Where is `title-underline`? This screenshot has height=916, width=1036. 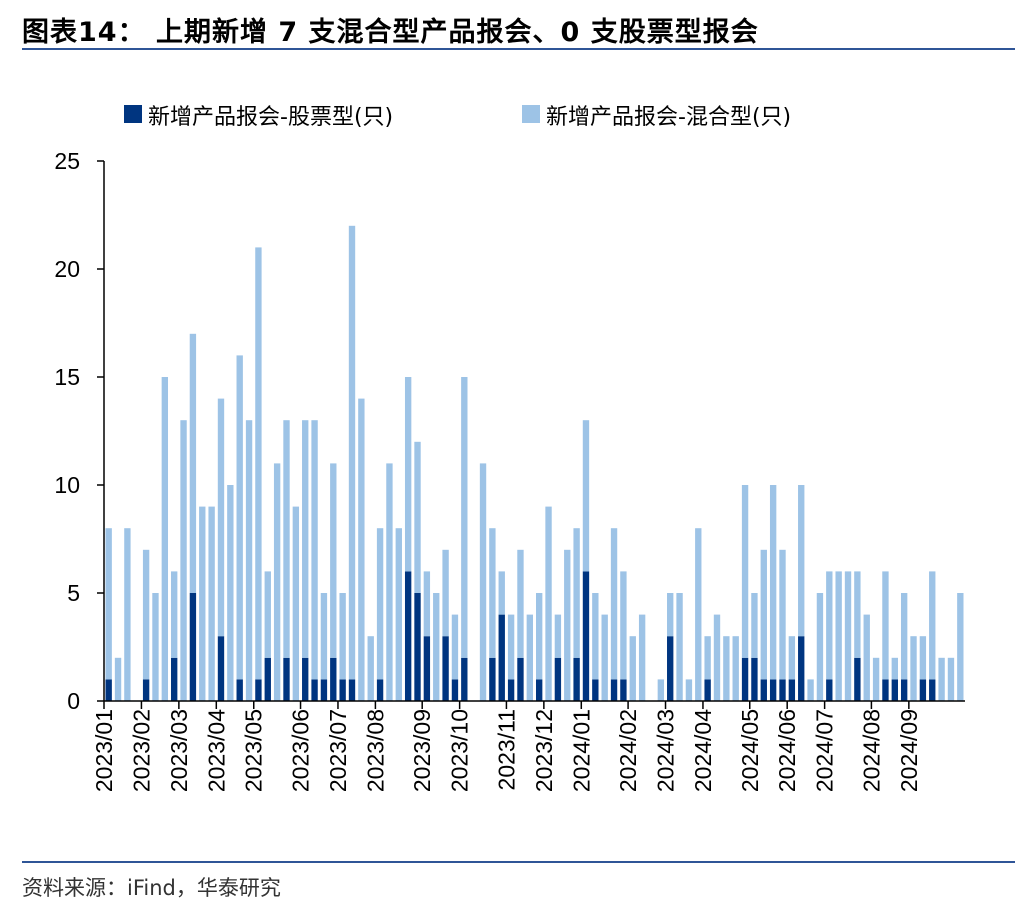
title-underline is located at coordinates (518, 49).